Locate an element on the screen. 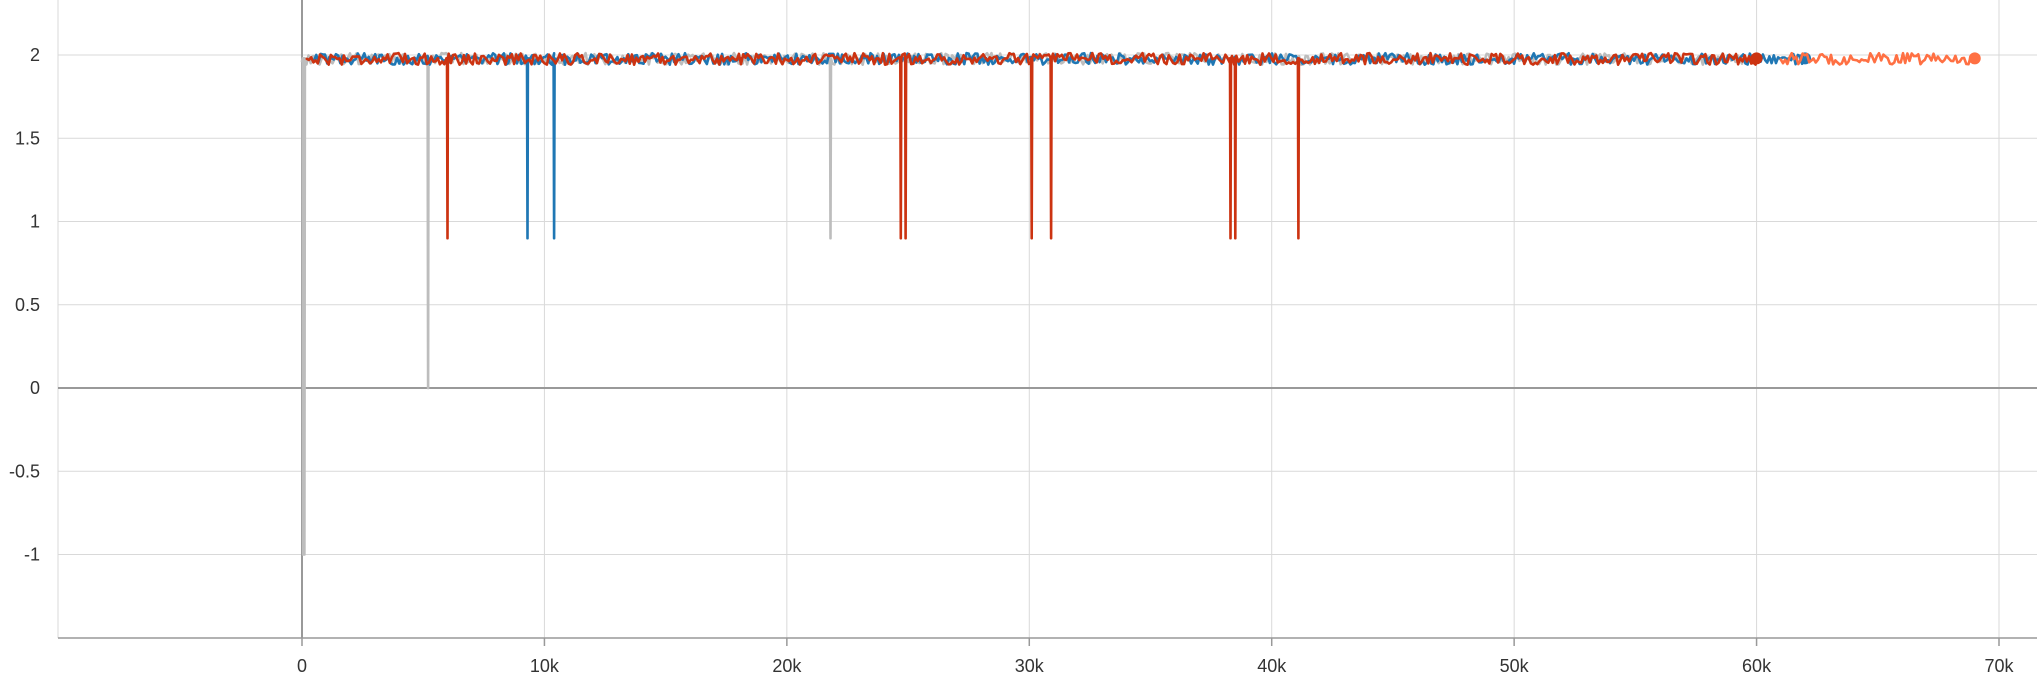 The width and height of the screenshot is (2037, 677). y-tick-label: -1 is located at coordinates (32, 555).